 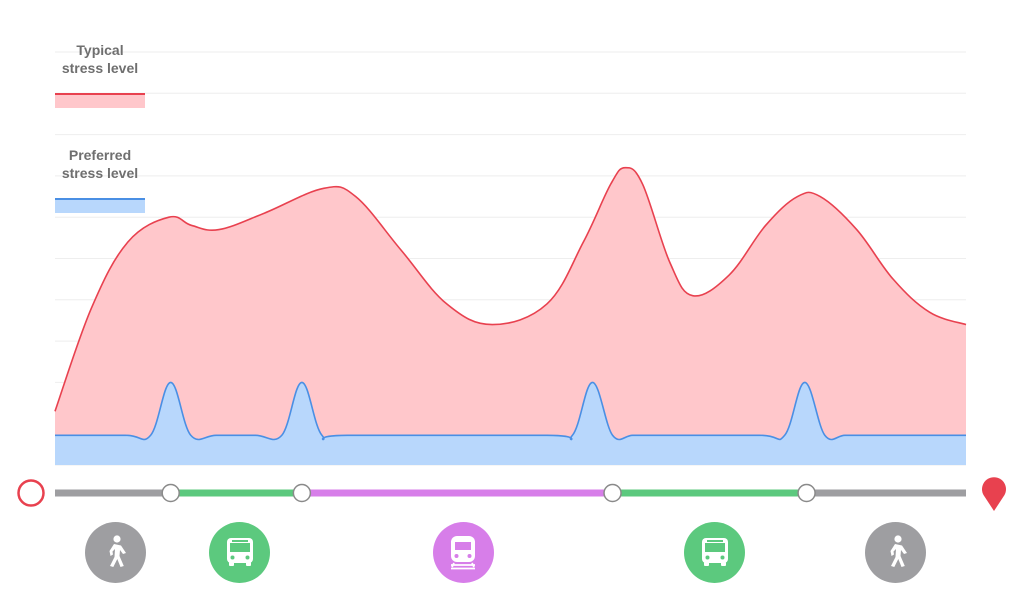 What do you see at coordinates (512, 494) in the screenshot?
I see `route-bar` at bounding box center [512, 494].